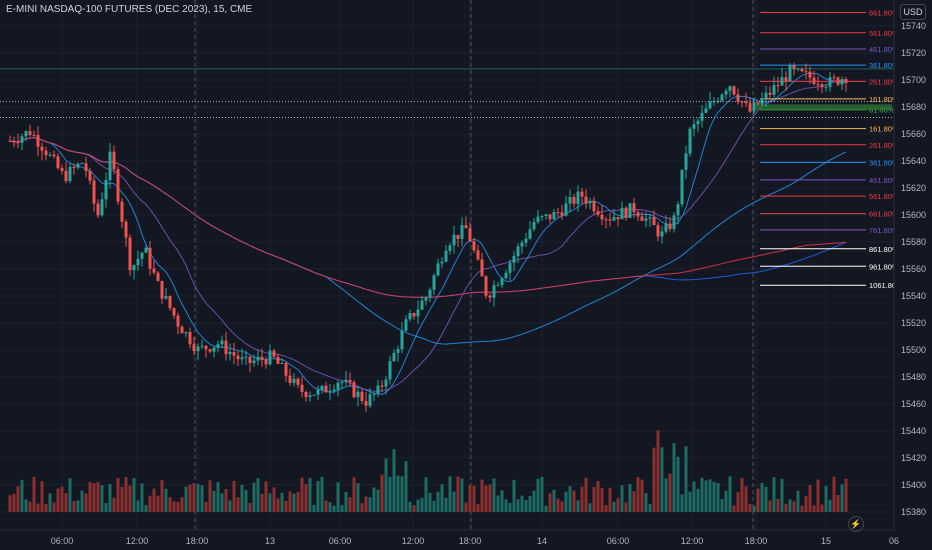 Image resolution: width=932 pixels, height=550 pixels. I want to click on time-tick-label: 06, so click(894, 541).